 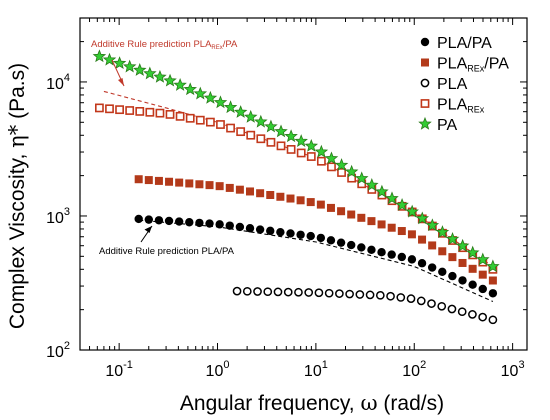 I want to click on x-axis-label-main: Angular frequency,, so click(x=270, y=403).